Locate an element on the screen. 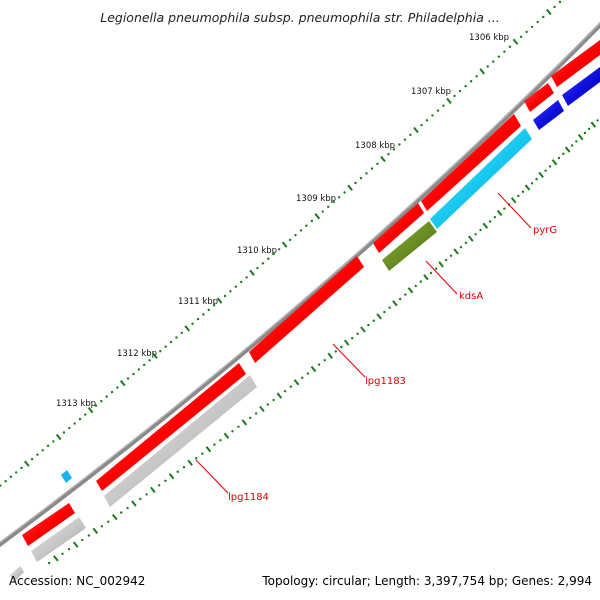  small-feature-marker is located at coordinates (66, 476).